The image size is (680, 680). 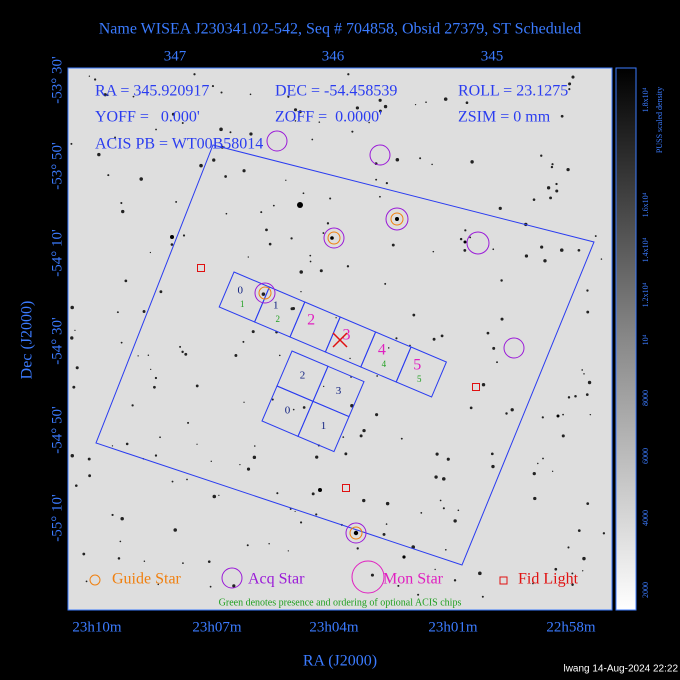 I want to click on y-tick-label: -54° 50', so click(x=57, y=430).